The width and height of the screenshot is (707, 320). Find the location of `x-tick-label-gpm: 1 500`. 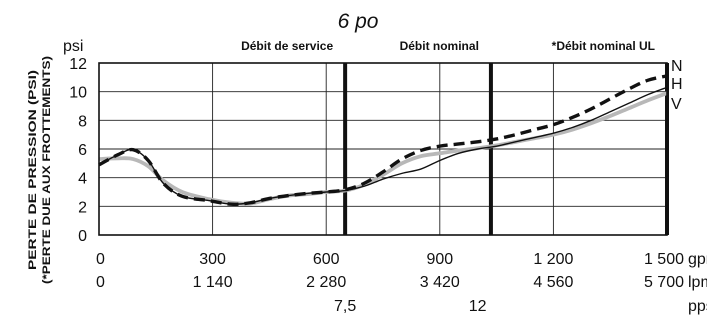

x-tick-label-gpm: 1 500 is located at coordinates (664, 259).